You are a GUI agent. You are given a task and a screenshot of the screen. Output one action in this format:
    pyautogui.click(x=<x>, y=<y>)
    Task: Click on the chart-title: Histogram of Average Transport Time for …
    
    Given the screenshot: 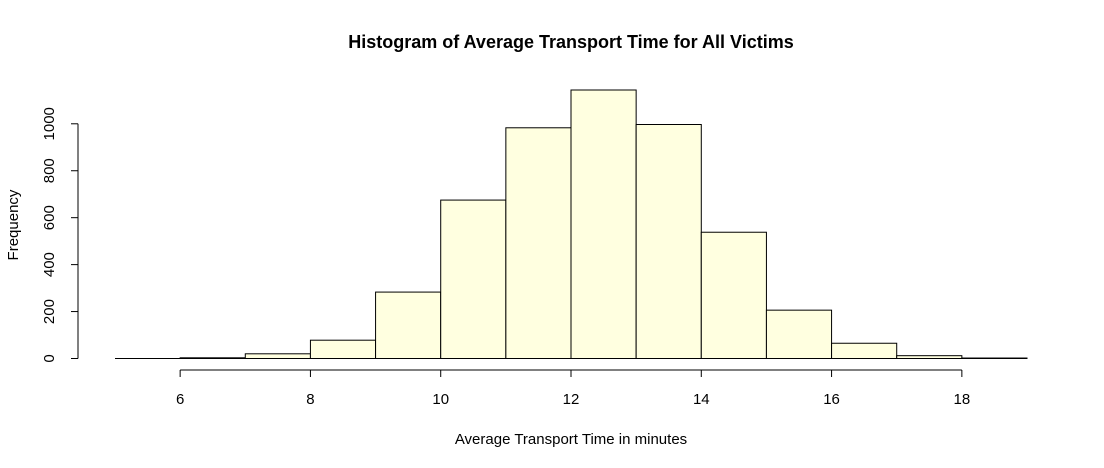 What is the action you would take?
    pyautogui.click(x=570, y=42)
    